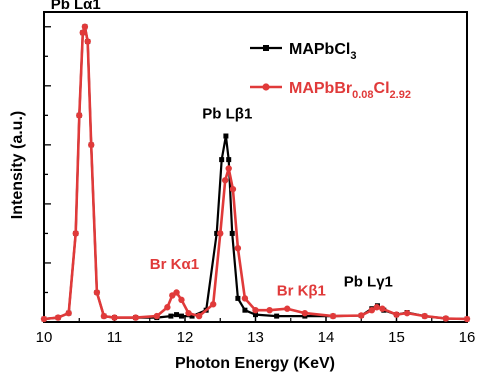 This screenshot has width=478, height=375. I want to click on annotation-br-ka1: Br Kα1, so click(174, 264).